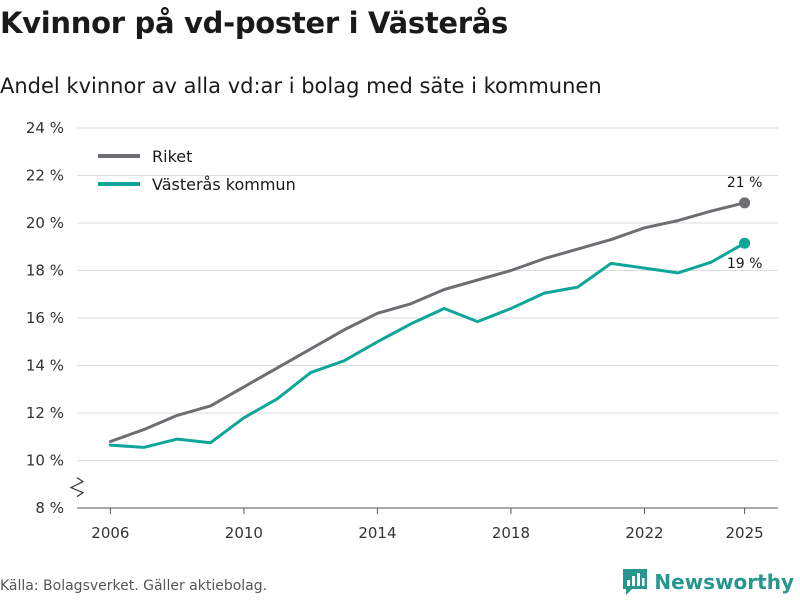 The image size is (800, 600). What do you see at coordinates (635, 582) in the screenshot?
I see `bar-chart-logo-icon` at bounding box center [635, 582].